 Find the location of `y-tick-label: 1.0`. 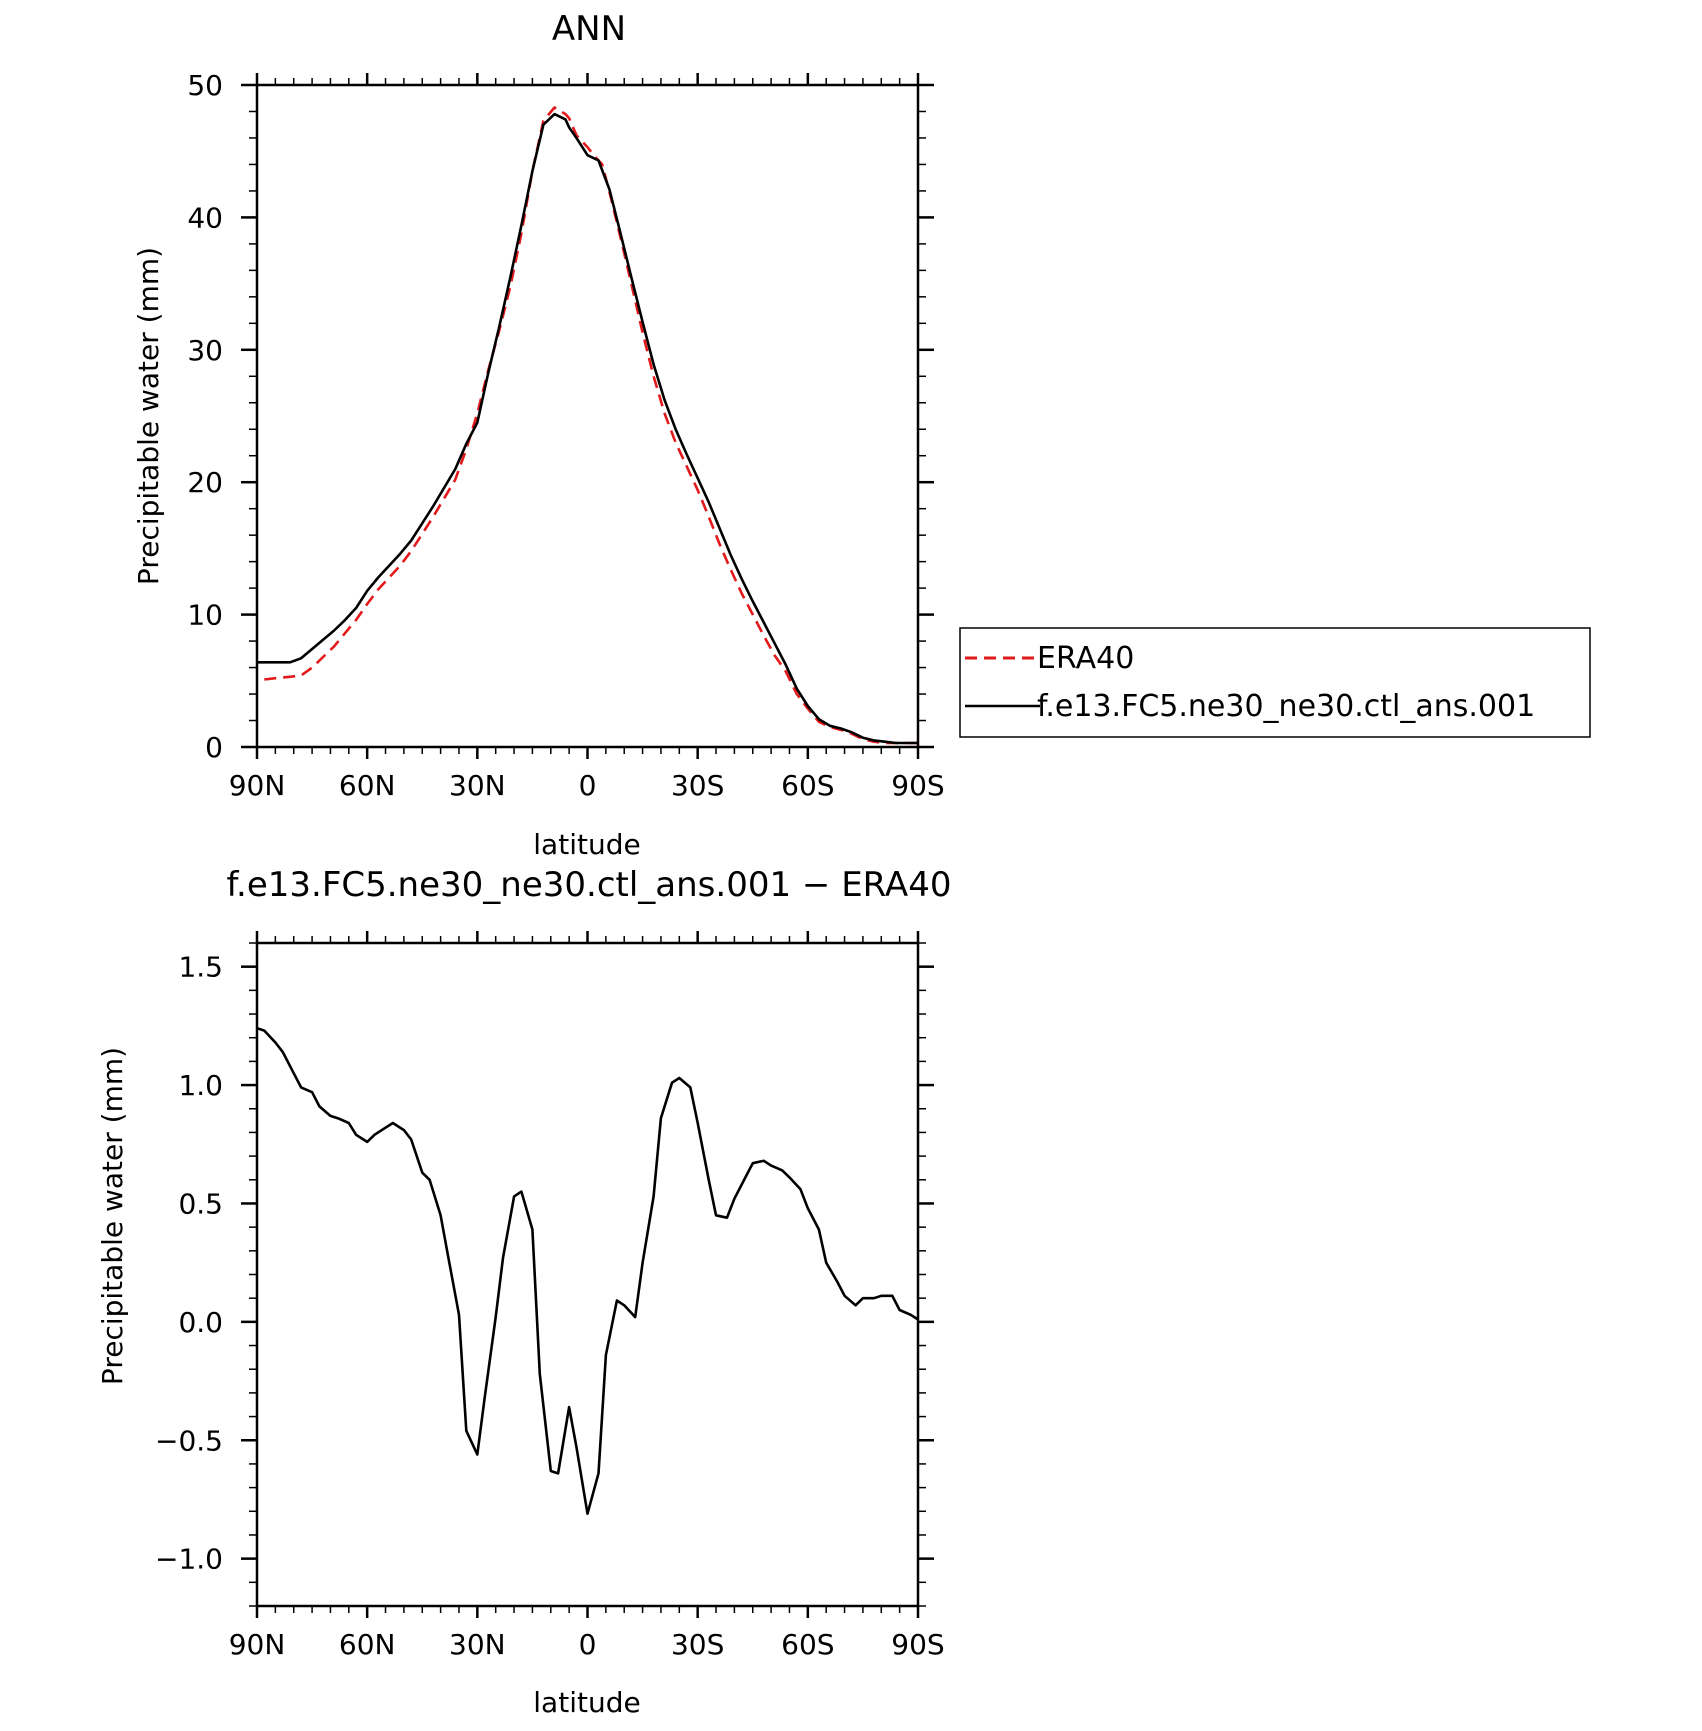

y-tick-label: 1.0 is located at coordinates (200, 1085).